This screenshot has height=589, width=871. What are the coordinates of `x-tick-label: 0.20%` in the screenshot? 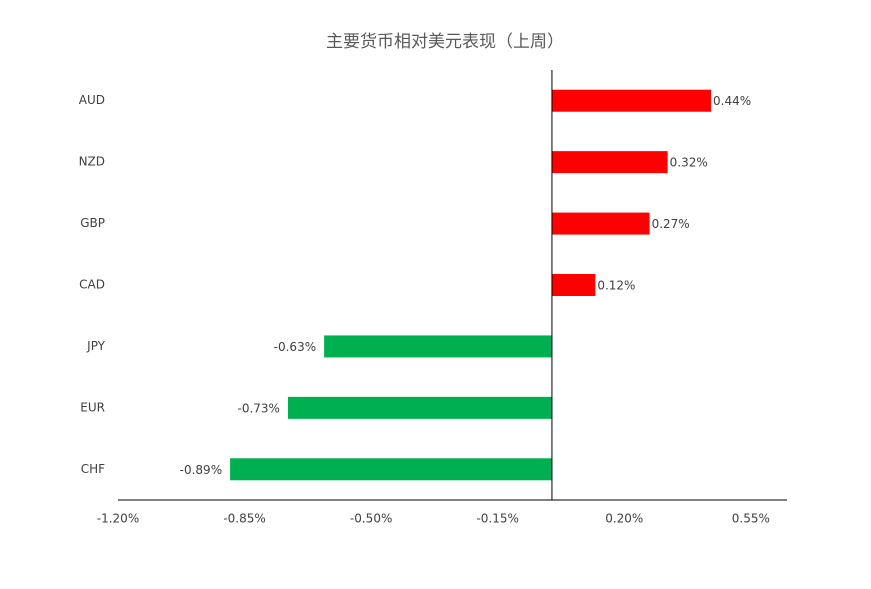 It's located at (624, 519).